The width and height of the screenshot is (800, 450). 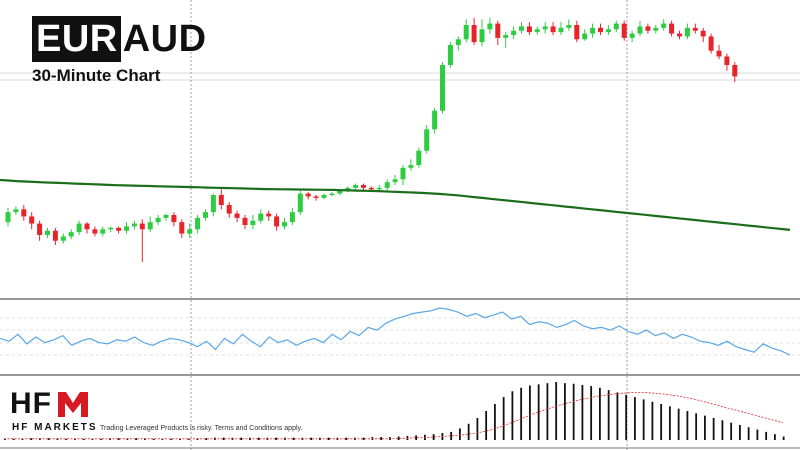 What do you see at coordinates (393, 416) in the screenshot?
I see `signal-line` at bounding box center [393, 416].